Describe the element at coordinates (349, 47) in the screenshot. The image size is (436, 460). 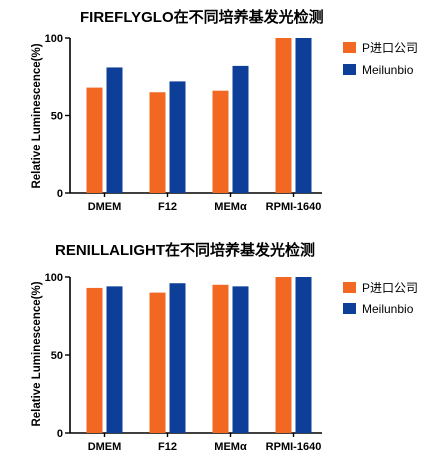
I see `chart-1-legend-swatch-a` at that location.